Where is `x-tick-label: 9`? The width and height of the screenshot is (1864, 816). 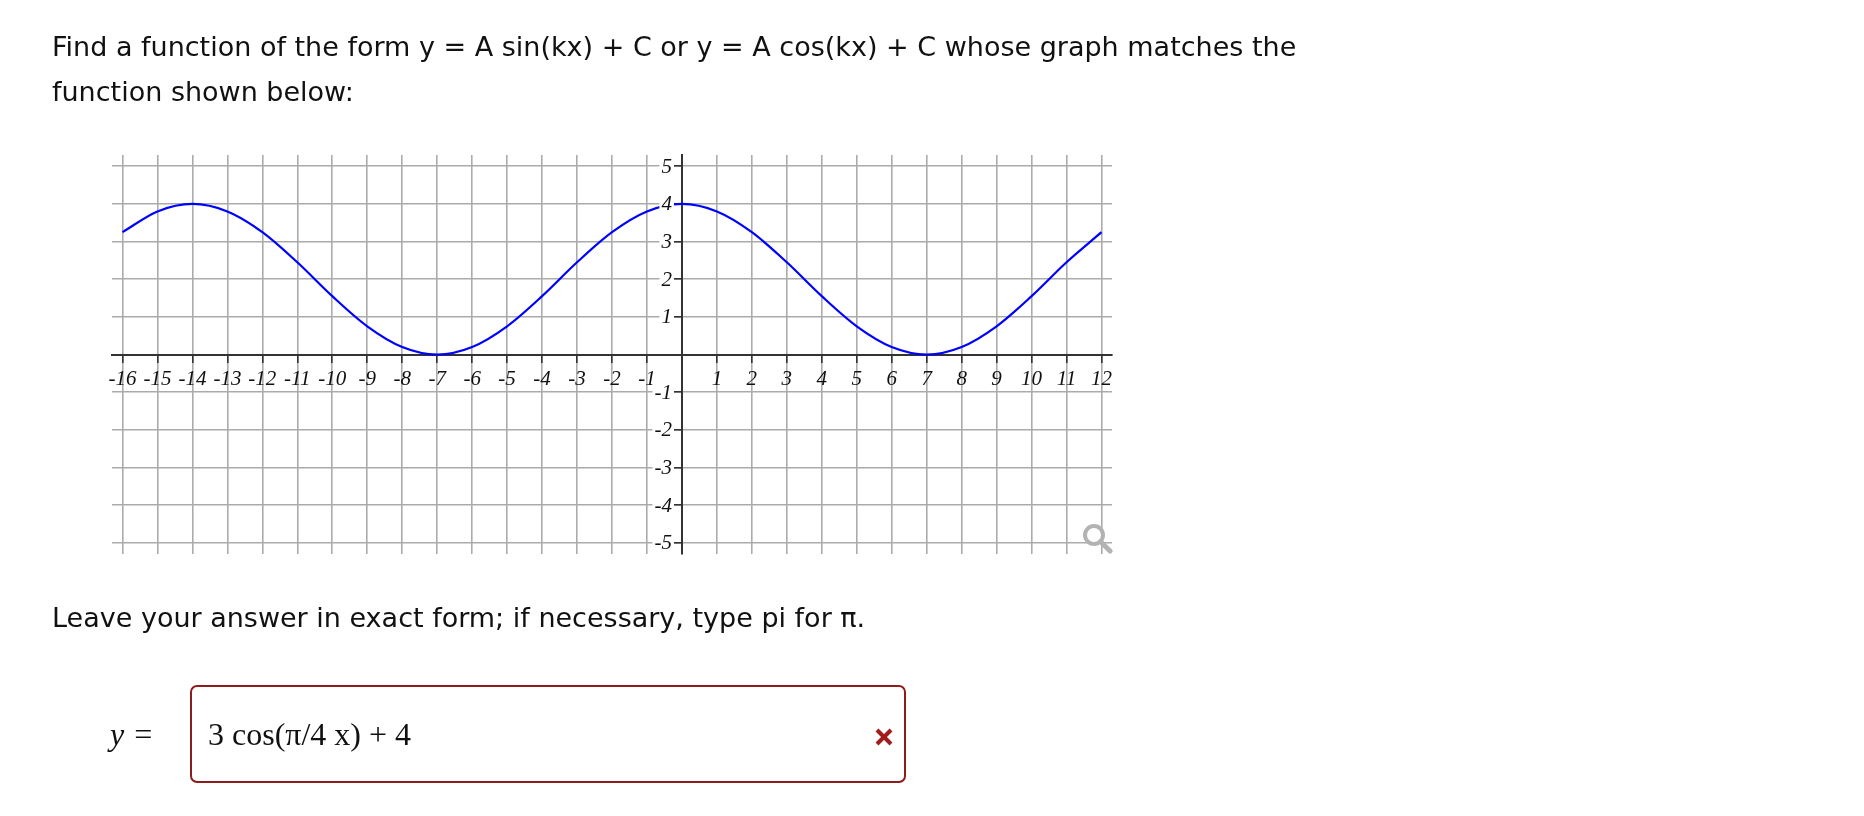 x-tick-label: 9 is located at coordinates (997, 377).